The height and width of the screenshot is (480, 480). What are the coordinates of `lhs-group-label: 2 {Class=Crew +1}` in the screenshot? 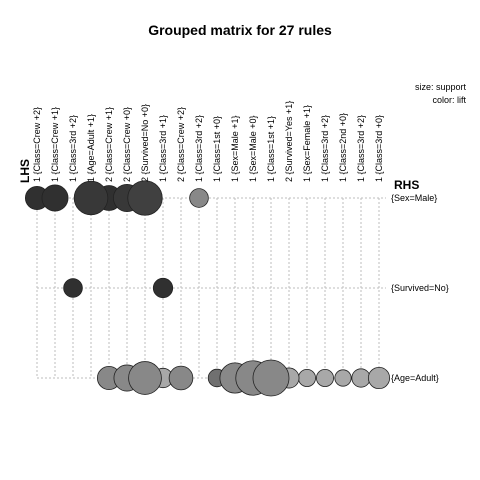 It's located at (109, 144).